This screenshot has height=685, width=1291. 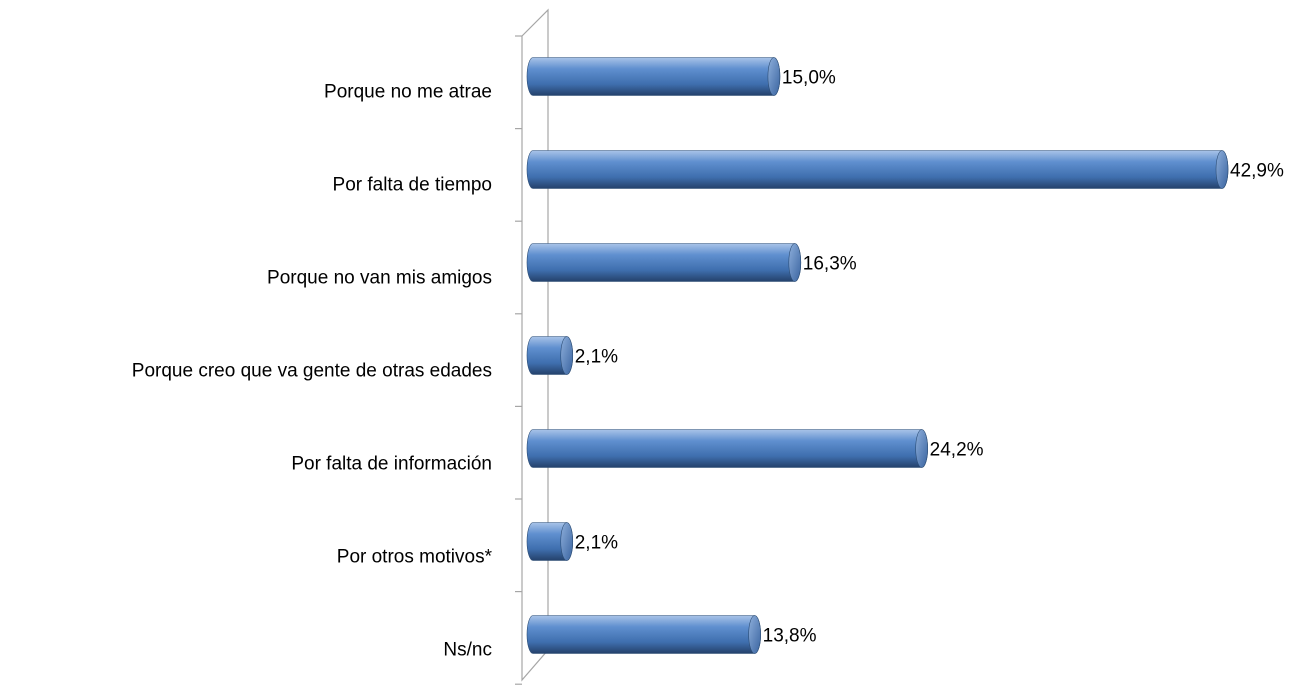 What do you see at coordinates (790, 636) in the screenshot?
I see `data-label: 13,8%` at bounding box center [790, 636].